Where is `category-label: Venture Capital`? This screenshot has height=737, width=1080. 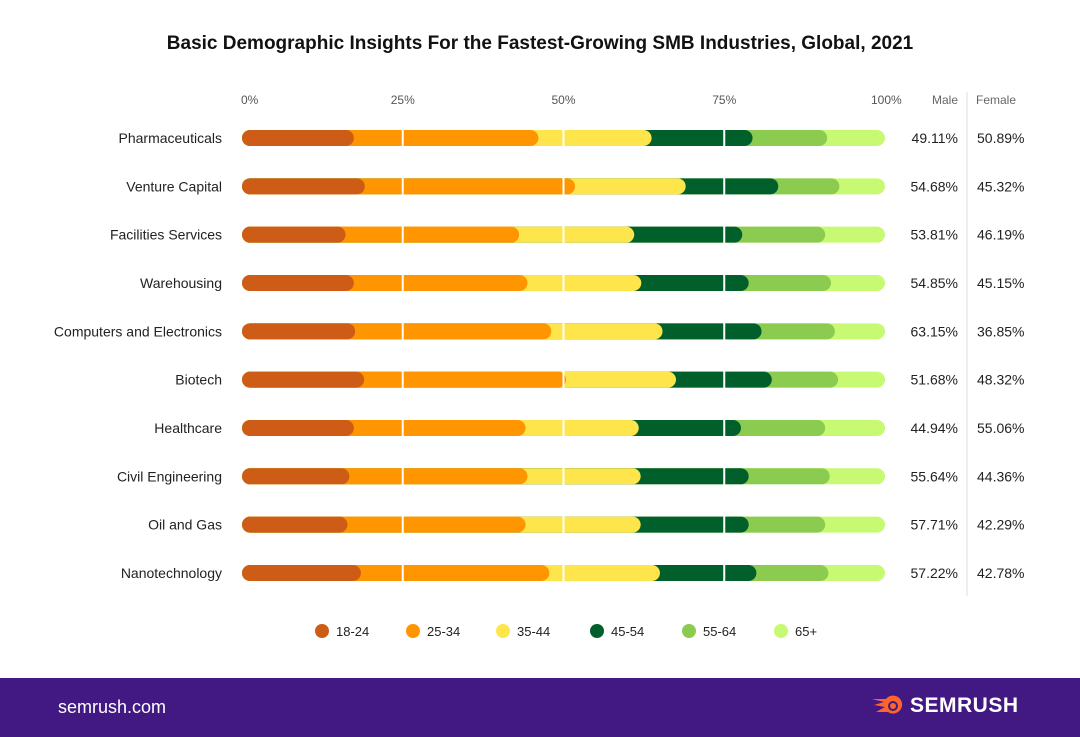
category-label: Venture Capital is located at coordinates (174, 186).